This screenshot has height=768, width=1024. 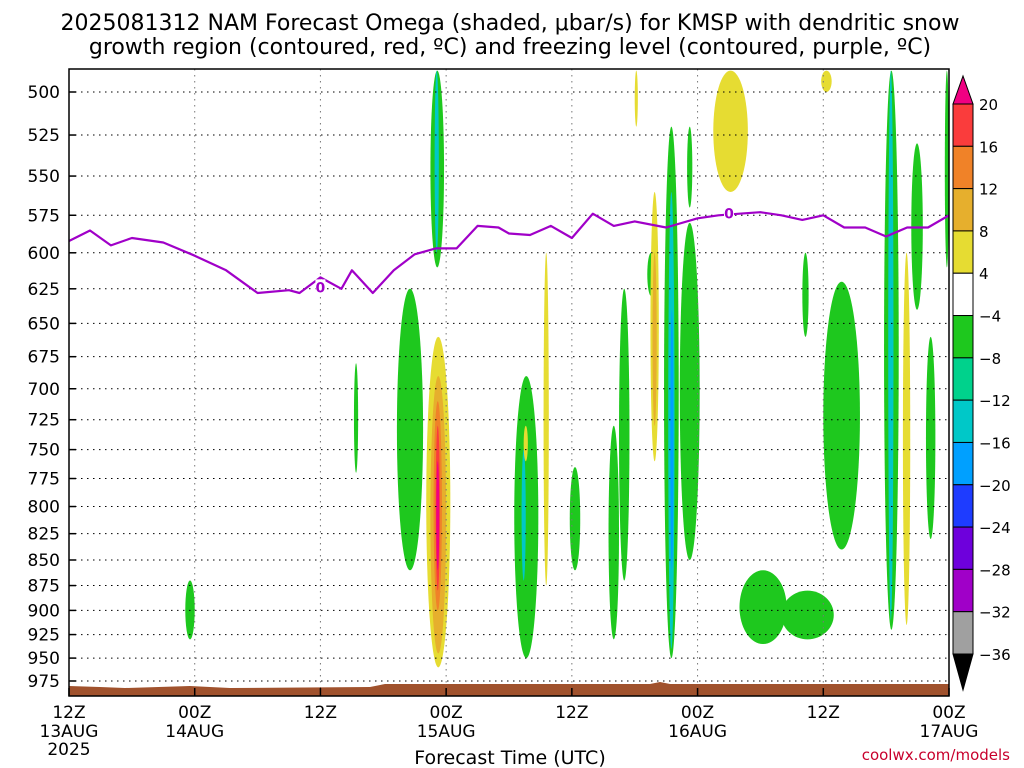 I want to click on x-axis-label: Forecast Time (UTC), so click(x=509, y=757).